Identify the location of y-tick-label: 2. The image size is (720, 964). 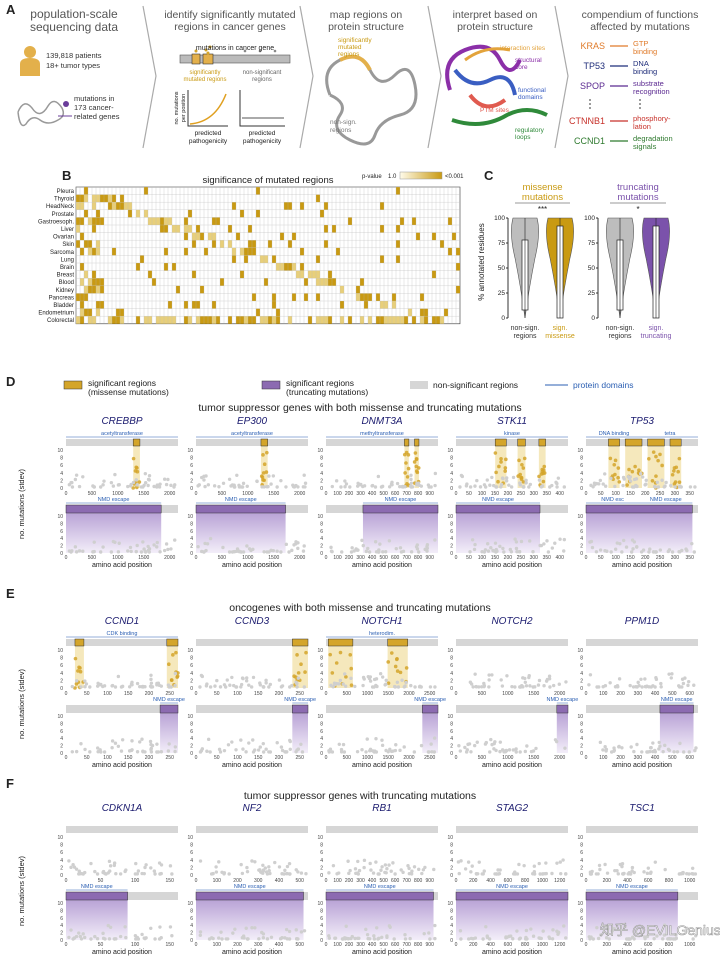
(191, 868).